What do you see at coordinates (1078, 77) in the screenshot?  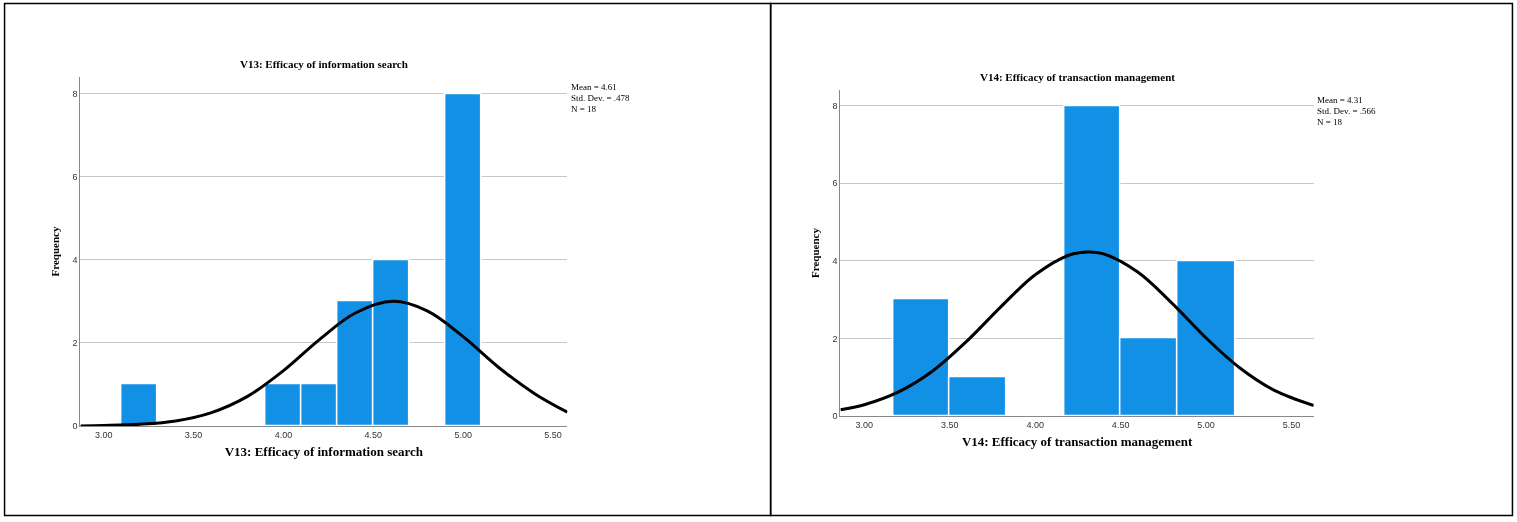 I see `chart-title: V14: Efficacy of transaction management` at bounding box center [1078, 77].